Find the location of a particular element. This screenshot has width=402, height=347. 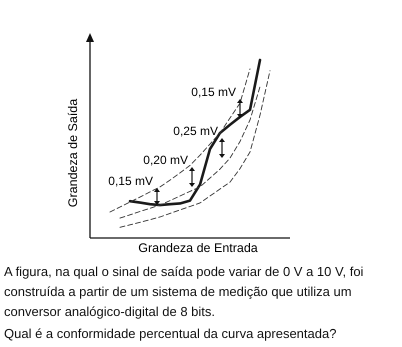

text: A figura, na qual o sinal de saída pode variar de 0 V a 10 V, foi construída a partir de um sistema de medição que utiliza um conversor analógico-digital de 8 bits. is located at coordinates (184, 291).